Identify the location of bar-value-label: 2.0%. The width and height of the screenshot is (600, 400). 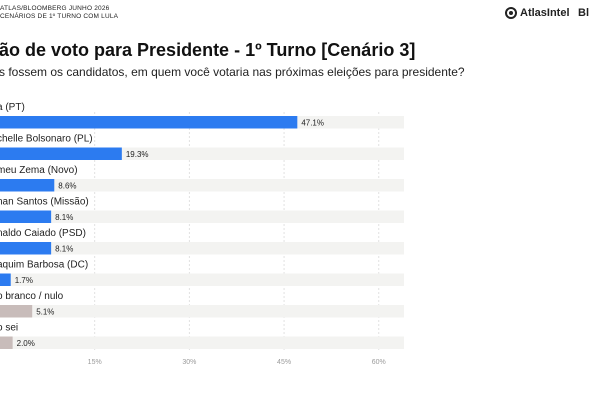
(26, 343).